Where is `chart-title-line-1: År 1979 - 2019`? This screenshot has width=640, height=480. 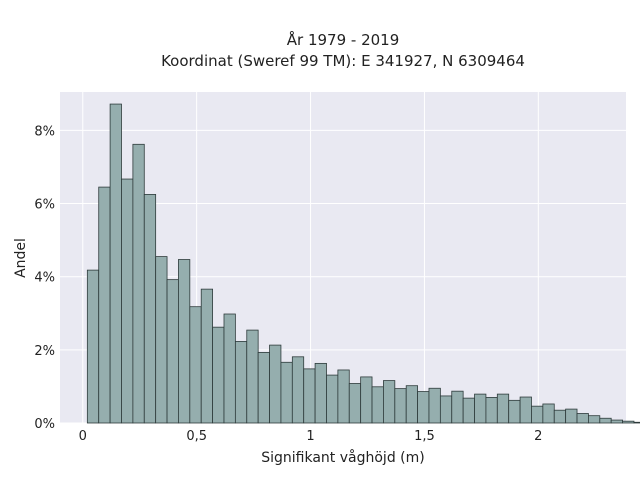
chart-title-line-1: År 1979 - 2019 is located at coordinates (343, 39).